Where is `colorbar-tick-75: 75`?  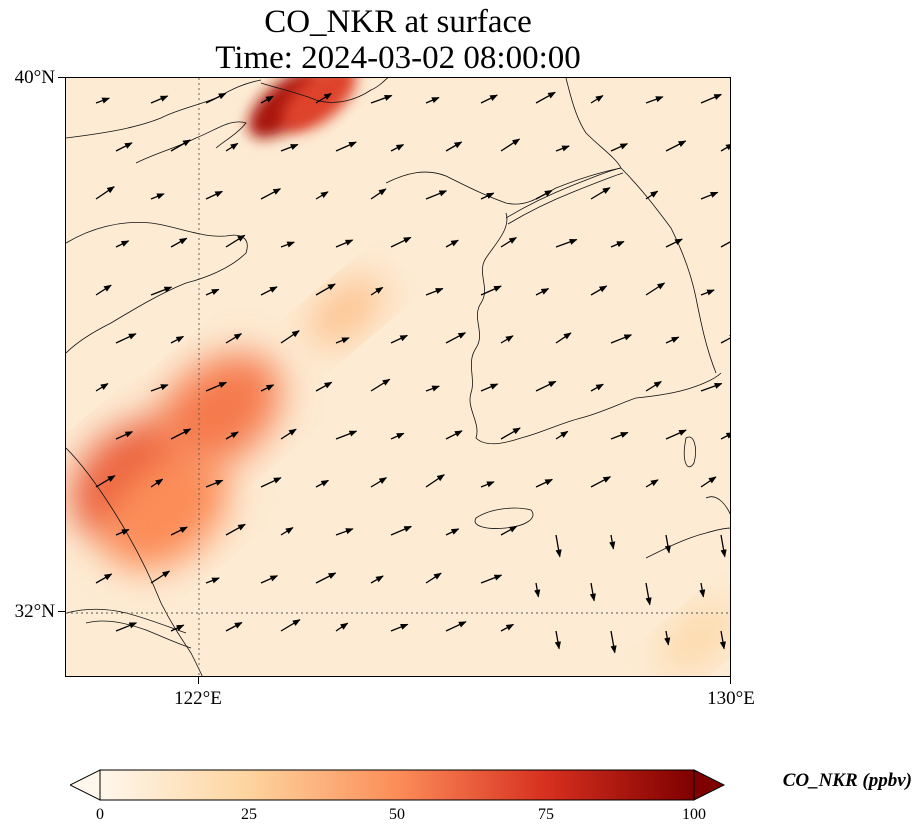 colorbar-tick-75: 75 is located at coordinates (546, 814).